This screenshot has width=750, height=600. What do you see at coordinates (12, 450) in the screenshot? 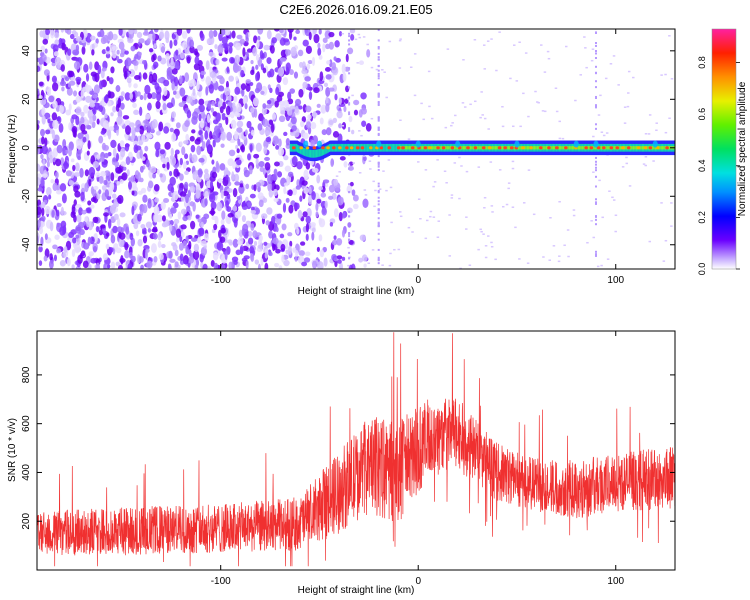
I see `snr-ylabel: SNR (10 * v/v)` at bounding box center [12, 450].